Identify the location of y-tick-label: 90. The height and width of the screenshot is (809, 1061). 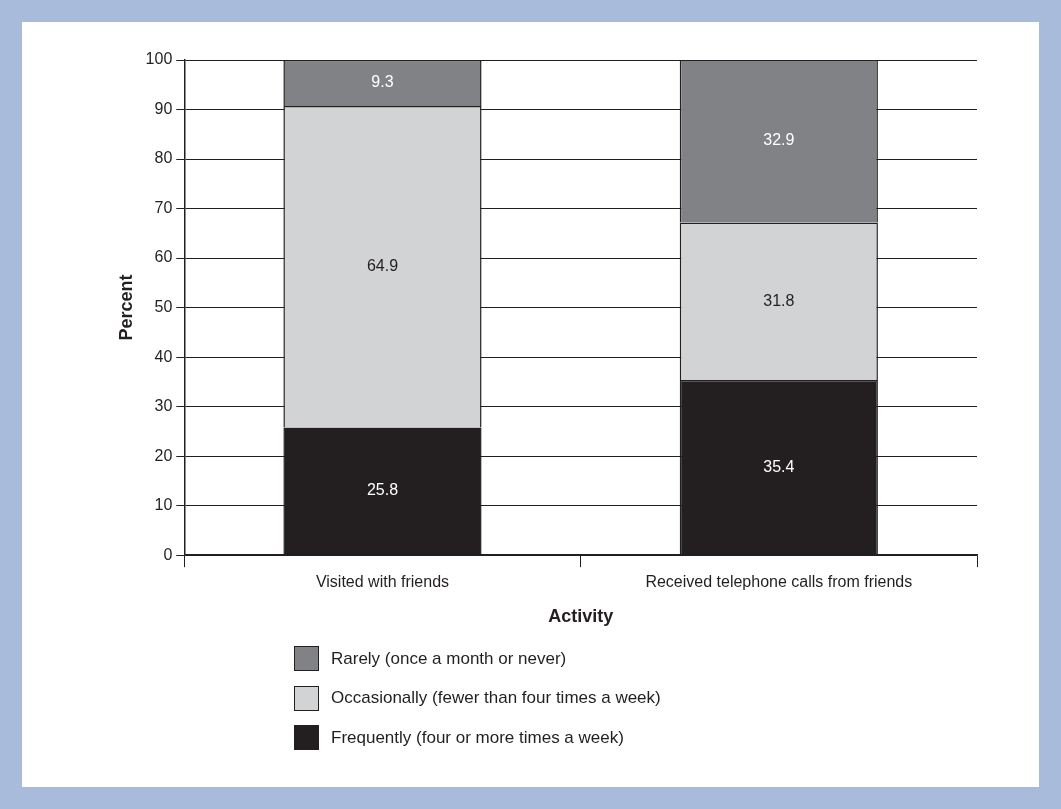
(163, 108).